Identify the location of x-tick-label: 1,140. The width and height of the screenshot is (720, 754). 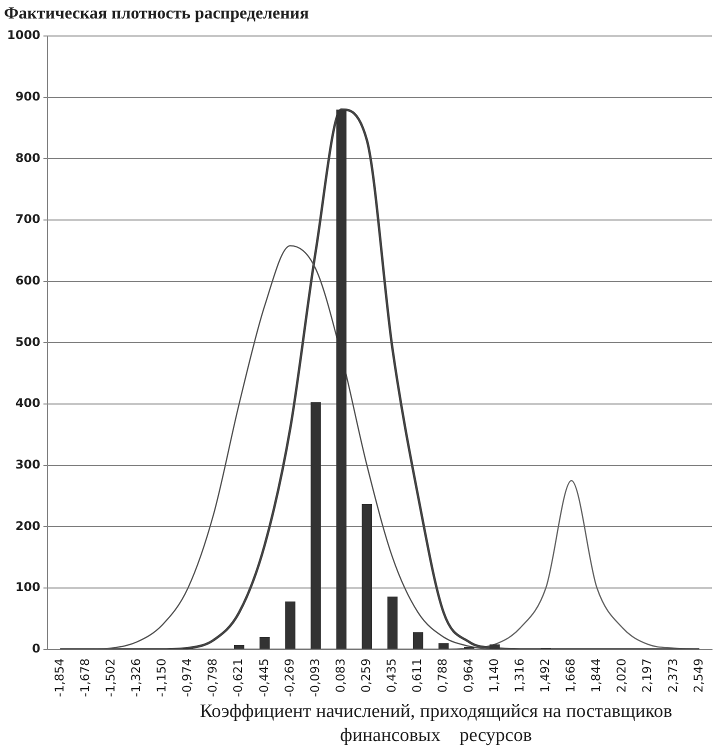
(493, 675).